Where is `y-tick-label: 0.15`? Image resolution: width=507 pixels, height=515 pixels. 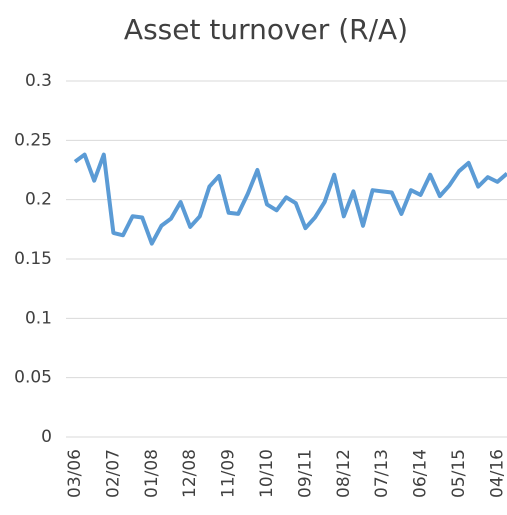 y-tick-label: 0.15 is located at coordinates (33, 259).